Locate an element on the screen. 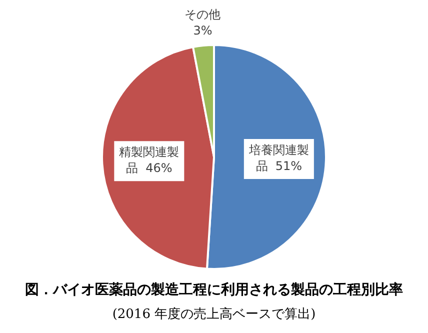 The height and width of the screenshot is (333, 428). text: 図．バイオ医薬品の製造工程に利用される製品の工程別比率 is located at coordinates (214, 290).